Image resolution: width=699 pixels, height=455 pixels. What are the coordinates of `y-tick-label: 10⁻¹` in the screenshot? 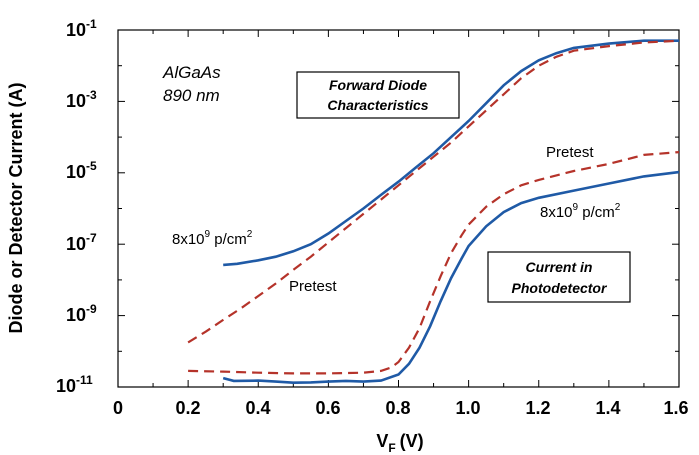 It's located at (81, 28).